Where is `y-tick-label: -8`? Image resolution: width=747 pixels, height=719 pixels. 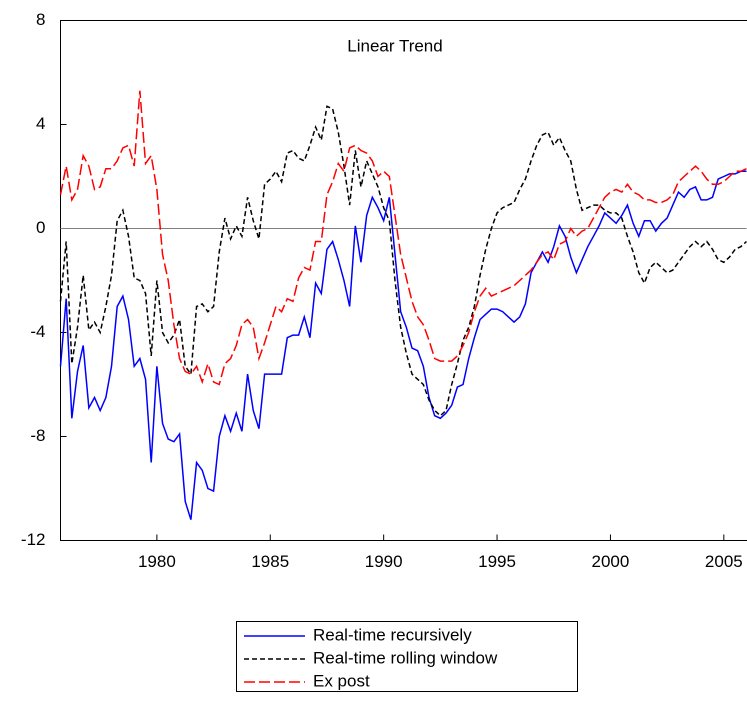 y-tick-label: -8 is located at coordinates (37, 435).